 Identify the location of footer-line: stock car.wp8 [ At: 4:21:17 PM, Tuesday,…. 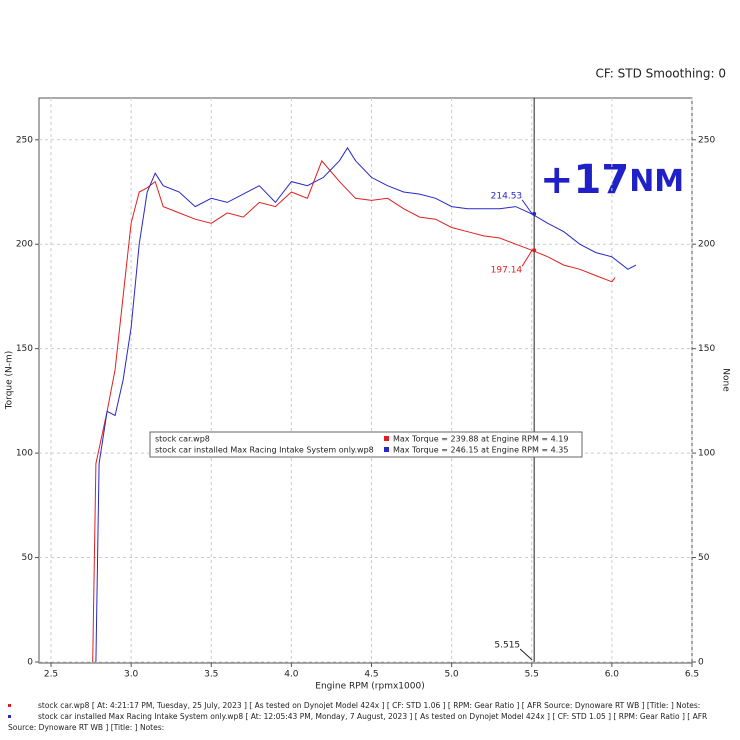
(369, 705).